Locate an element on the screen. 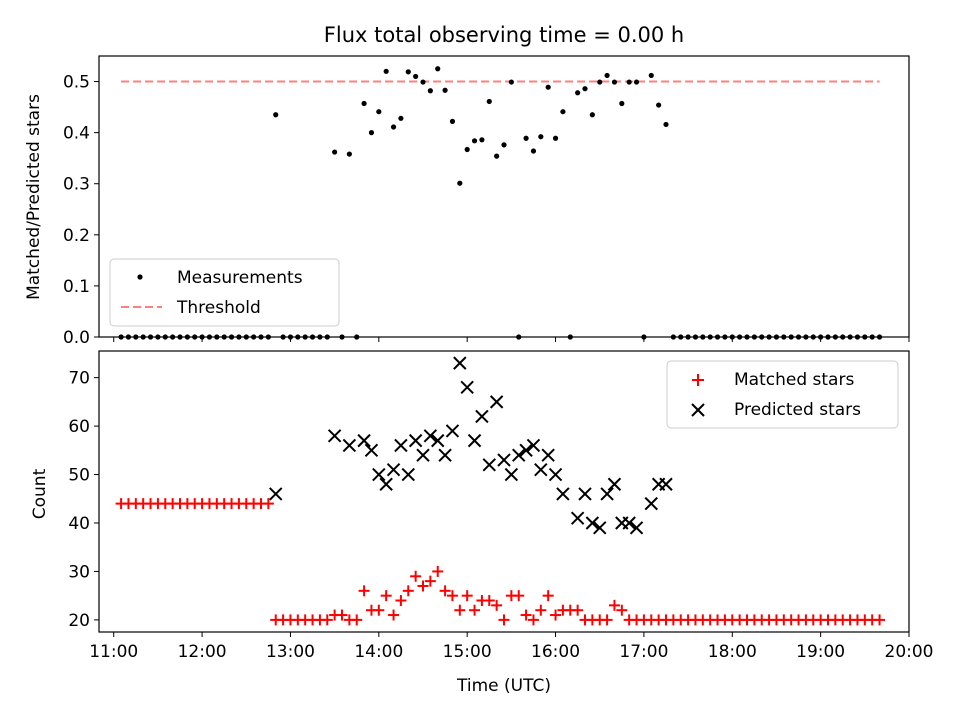 The image size is (960, 720). predicted-stars-points is located at coordinates (471, 445).